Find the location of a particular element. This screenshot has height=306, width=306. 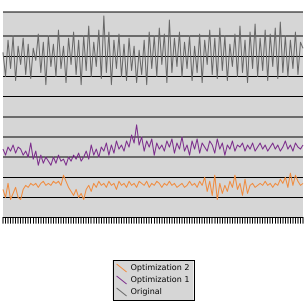

legend-label: Optimization 2 is located at coordinates (160, 267).